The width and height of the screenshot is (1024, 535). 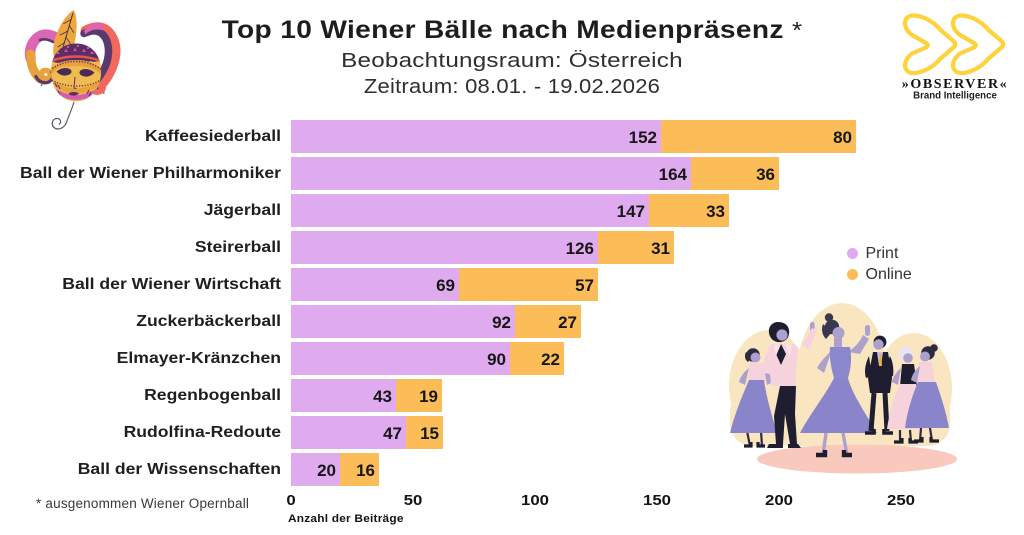 I want to click on svg-text: Brand Intelligence, so click(x=955, y=95).